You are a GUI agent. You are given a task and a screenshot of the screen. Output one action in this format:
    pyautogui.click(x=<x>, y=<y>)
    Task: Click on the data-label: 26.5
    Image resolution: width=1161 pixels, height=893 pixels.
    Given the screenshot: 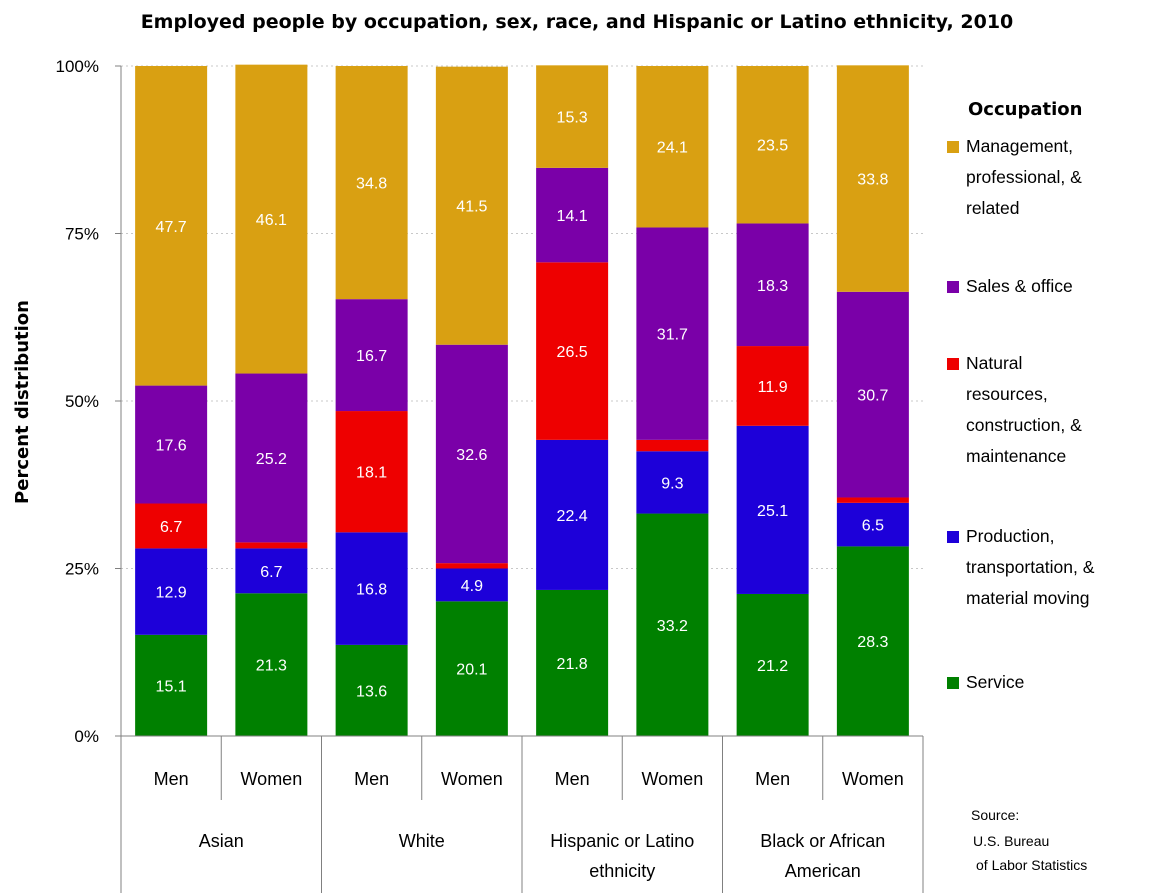 What is the action you would take?
    pyautogui.click(x=572, y=352)
    